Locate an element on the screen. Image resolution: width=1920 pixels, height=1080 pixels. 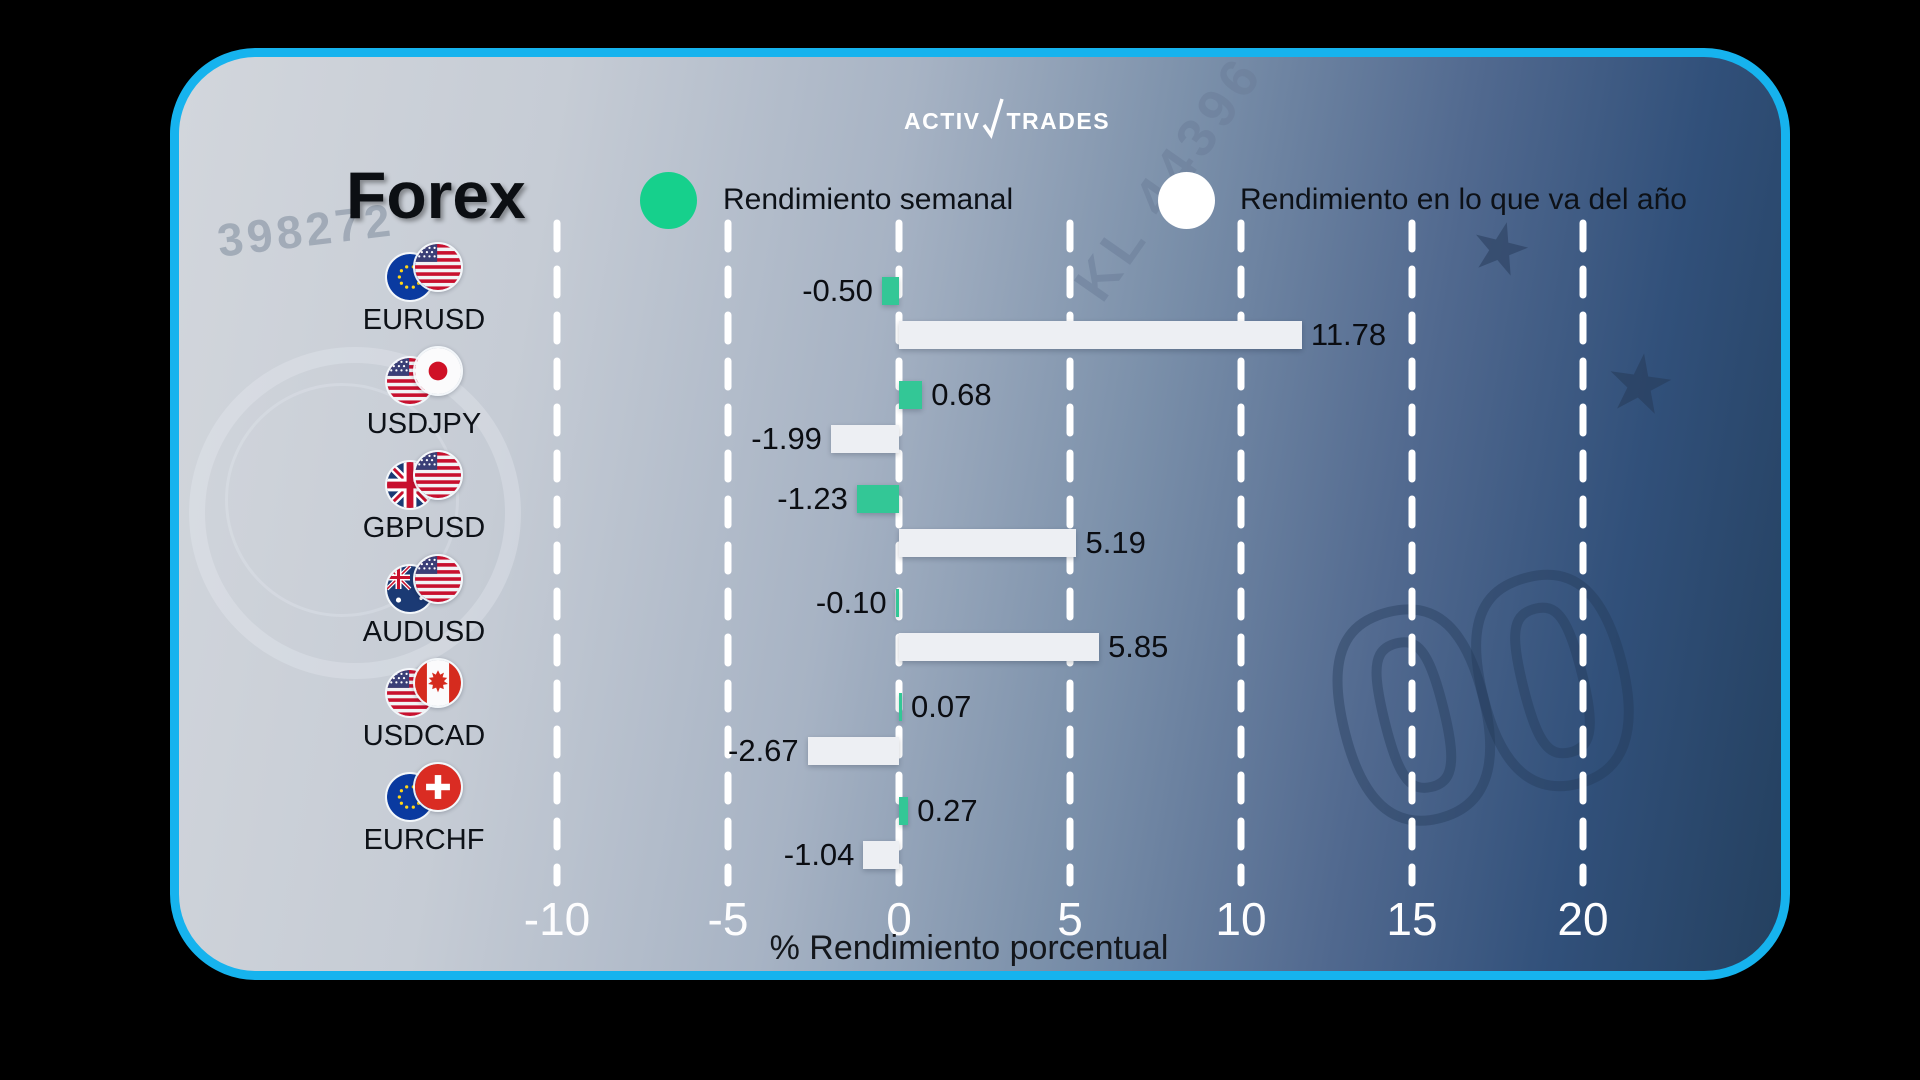
logo-check-icon is located at coordinates (994, 118).